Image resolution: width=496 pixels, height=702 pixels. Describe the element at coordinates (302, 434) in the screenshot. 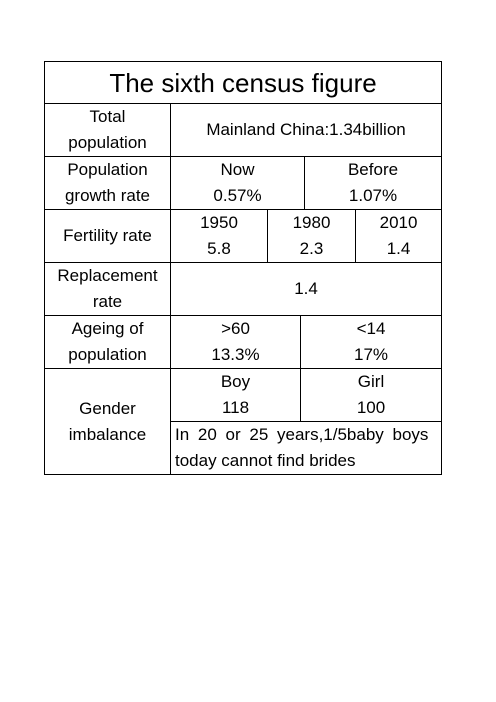

I see `gender-note-line1: In 20 or 25 years,1/5baby boys` at that location.